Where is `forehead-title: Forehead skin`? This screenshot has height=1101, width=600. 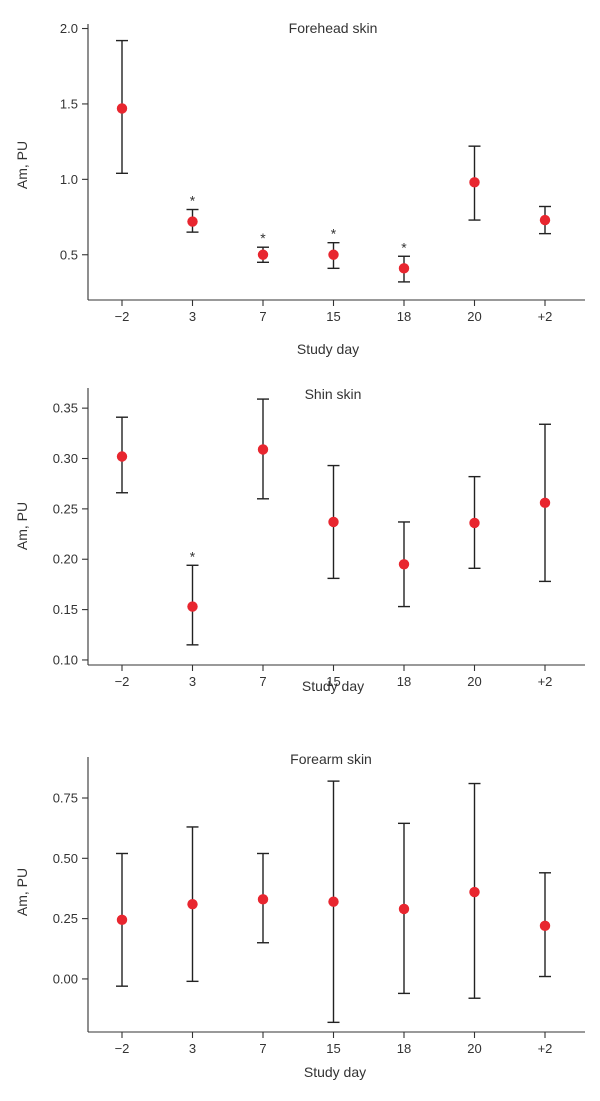
forehead-title: Forehead skin is located at coordinates (333, 28).